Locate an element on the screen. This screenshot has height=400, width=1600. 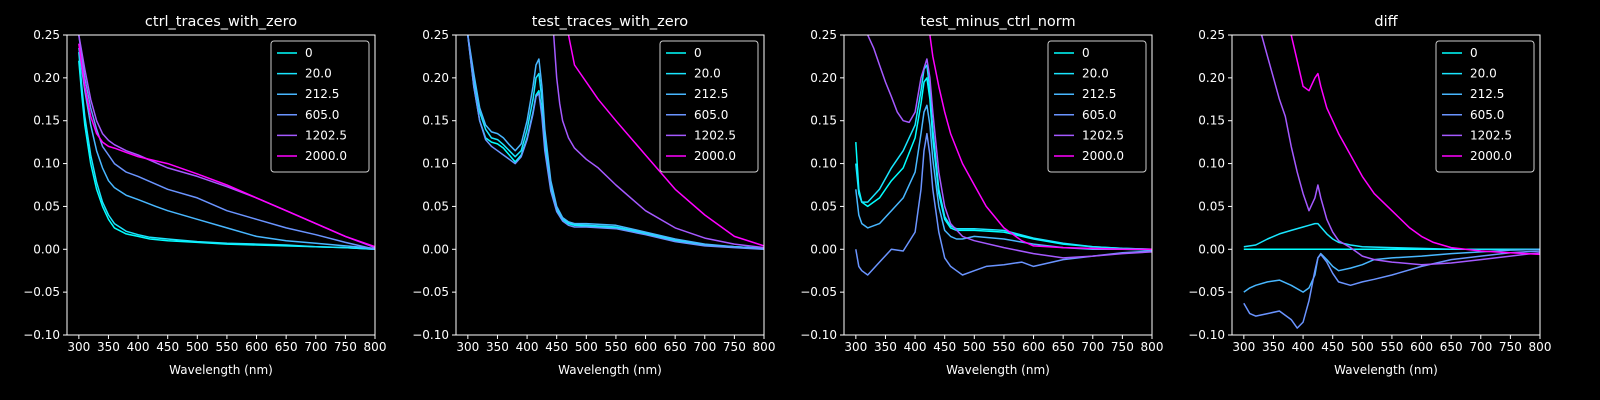
chart-title: diff is located at coordinates (1386, 22).